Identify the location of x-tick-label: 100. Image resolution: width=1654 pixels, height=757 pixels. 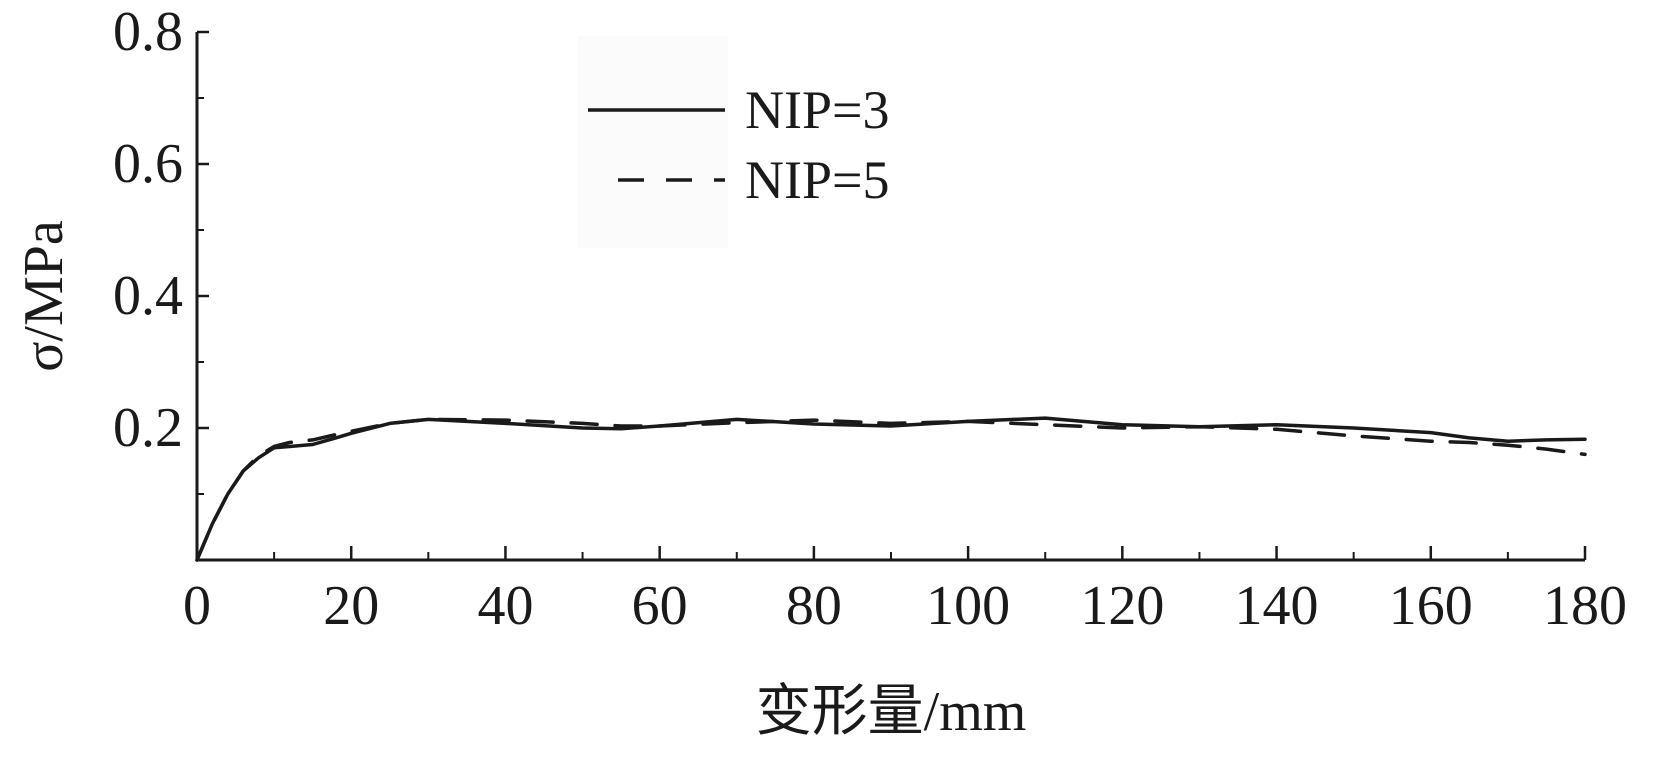
(968, 606).